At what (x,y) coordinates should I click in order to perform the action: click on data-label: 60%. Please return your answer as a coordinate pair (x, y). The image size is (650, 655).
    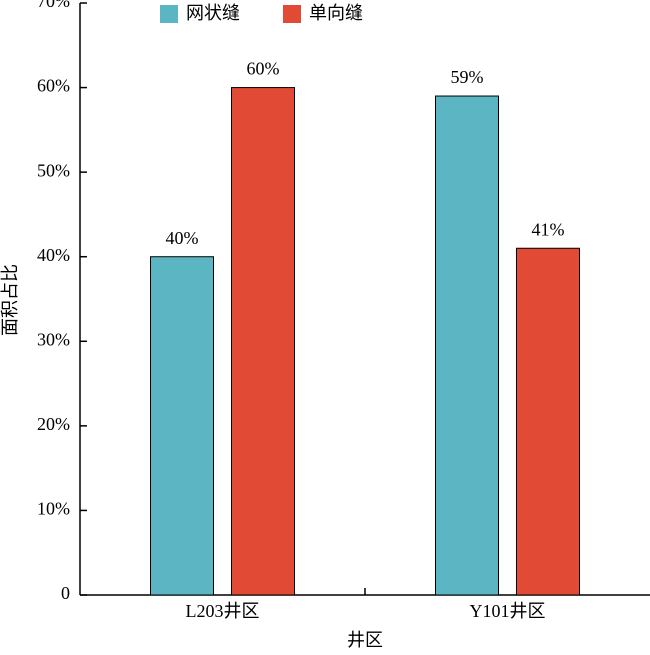
    Looking at the image, I should click on (263, 69).